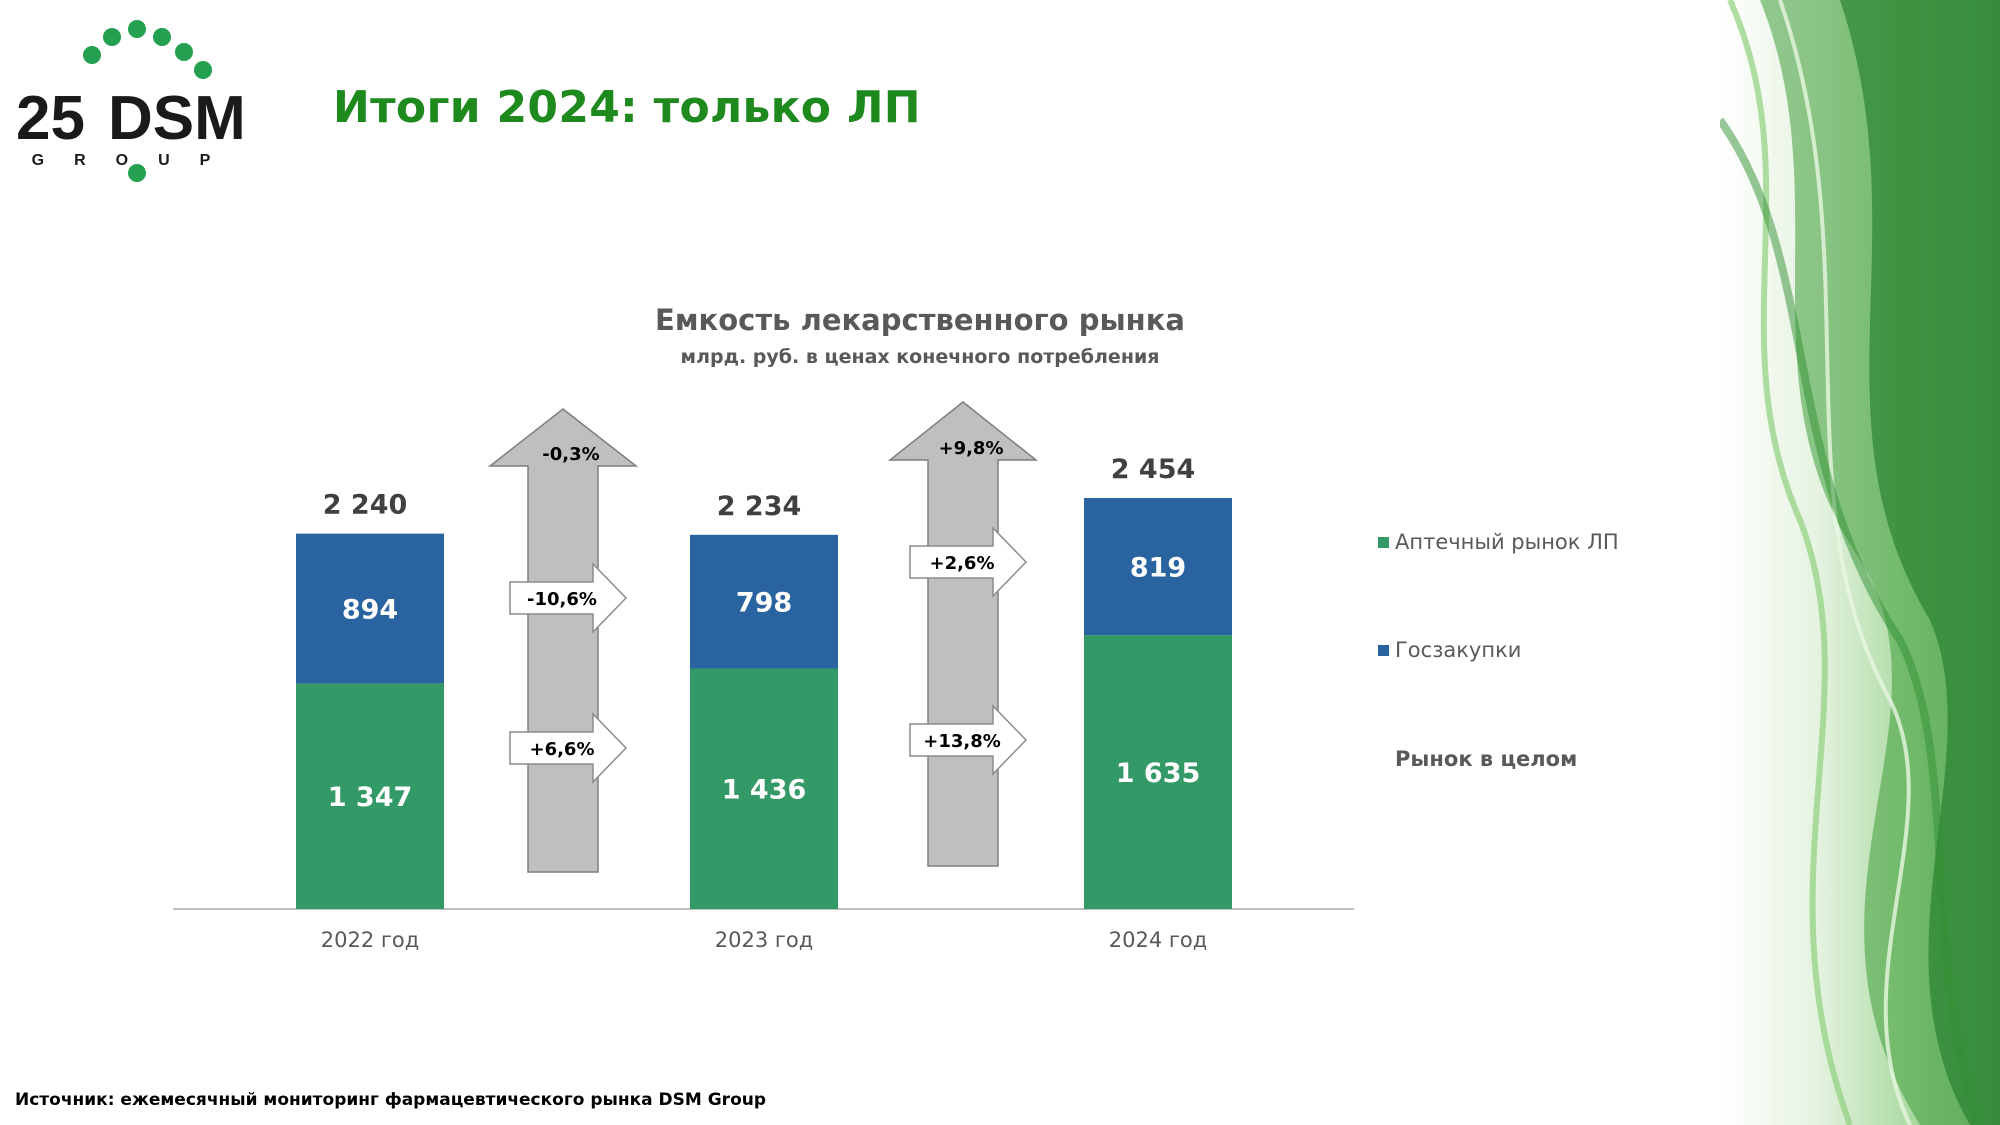 The height and width of the screenshot is (1125, 2000). What do you see at coordinates (970, 448) in the screenshot?
I see `total-growth-label-2: +9,8%` at bounding box center [970, 448].